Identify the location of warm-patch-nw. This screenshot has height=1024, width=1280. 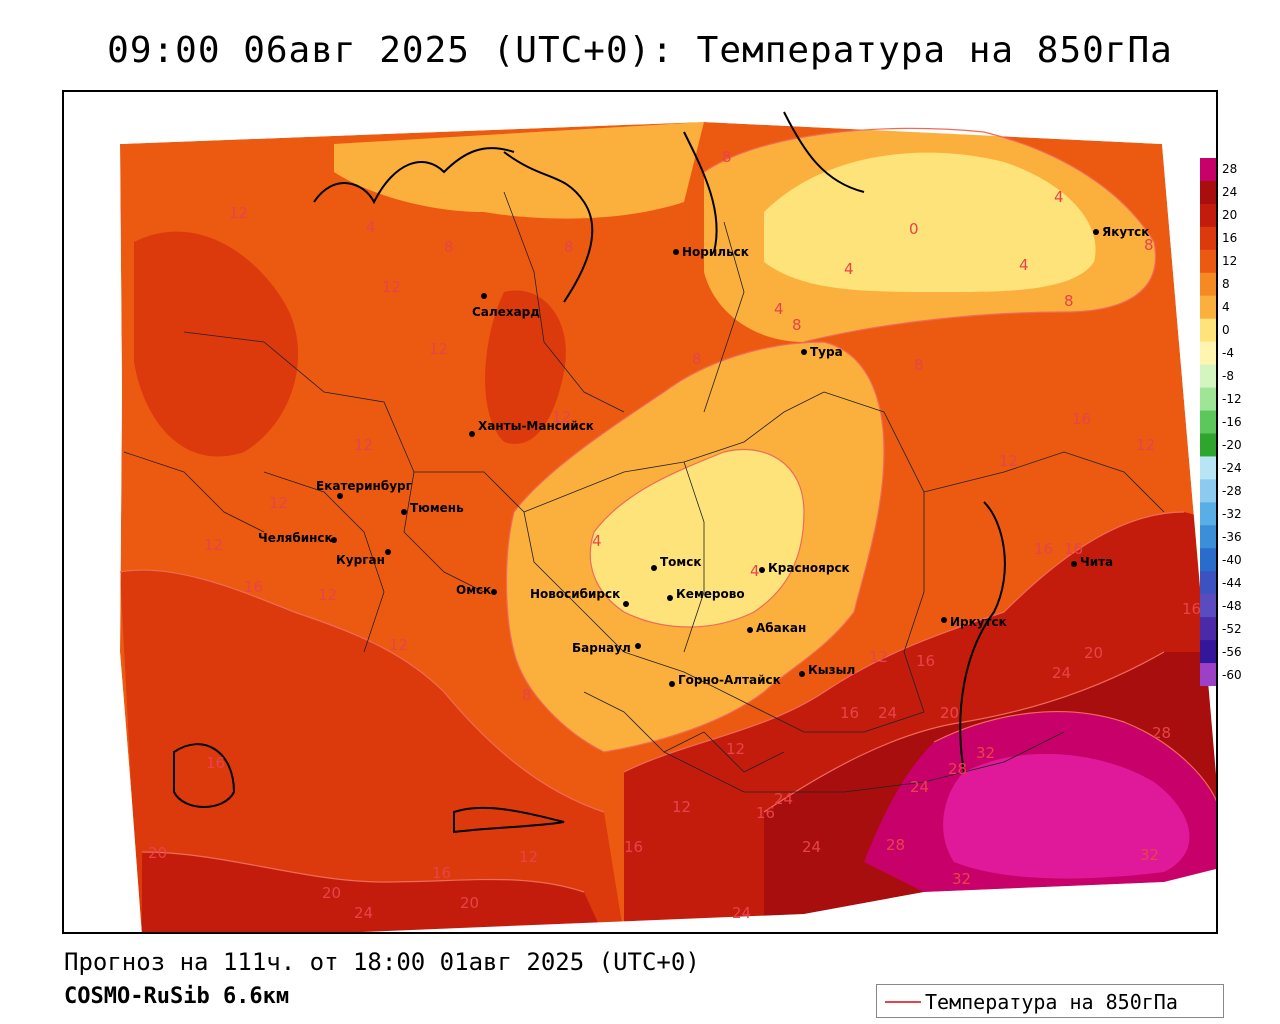
(216, 344).